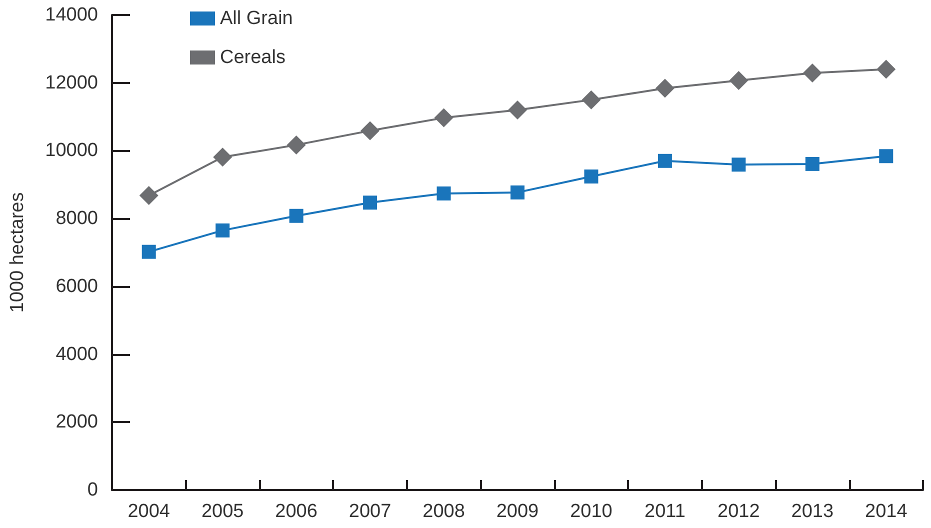  Describe the element at coordinates (296, 511) in the screenshot. I see `x-tick-label: 2006` at that location.